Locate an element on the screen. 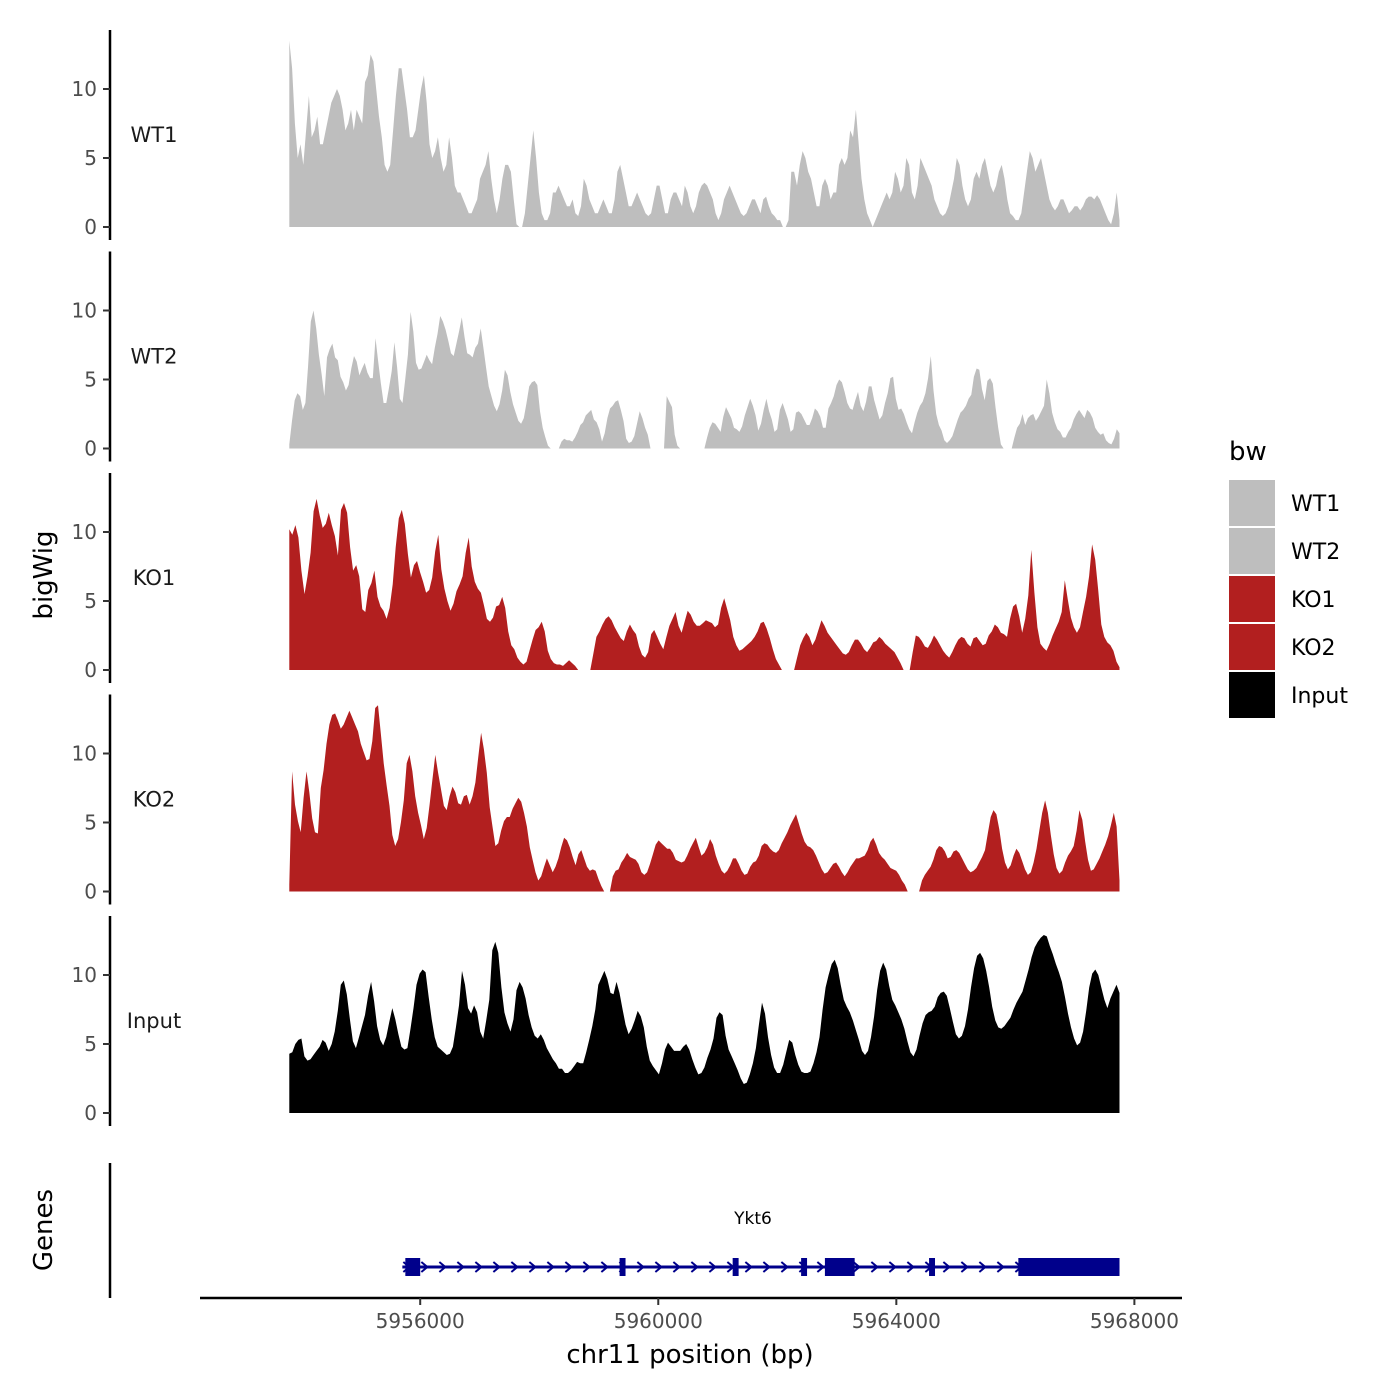 The width and height of the screenshot is (1400, 1400). x-tick-label: 5964000 is located at coordinates (896, 1321).